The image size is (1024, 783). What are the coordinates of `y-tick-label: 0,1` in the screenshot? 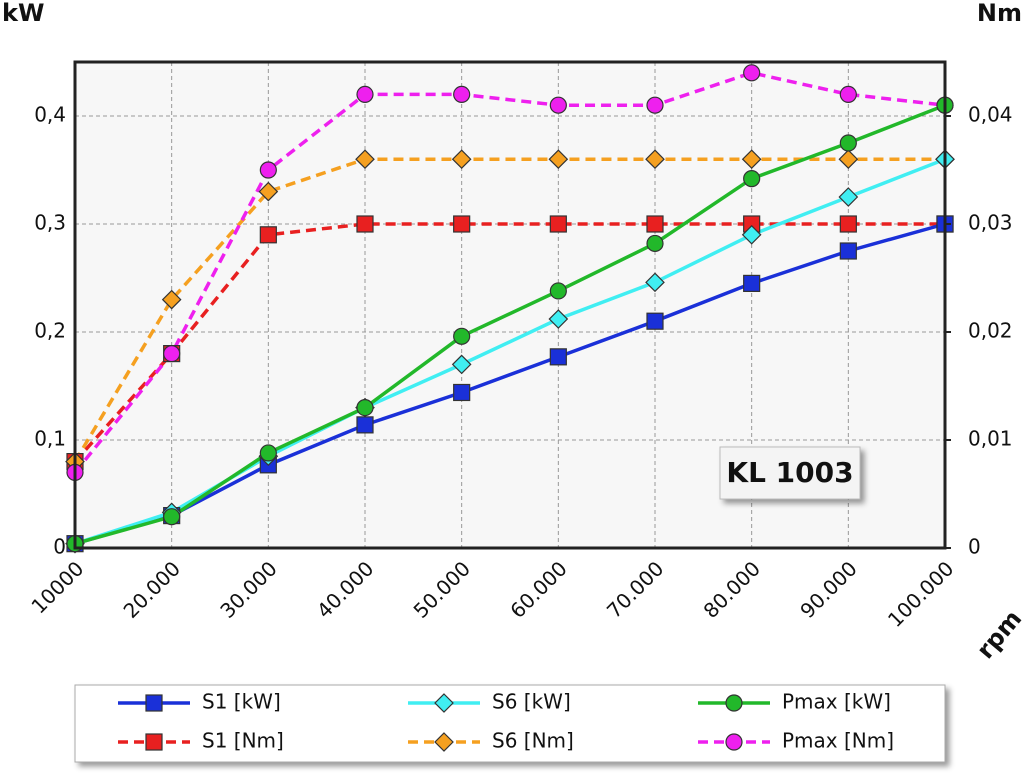 It's located at (50, 439).